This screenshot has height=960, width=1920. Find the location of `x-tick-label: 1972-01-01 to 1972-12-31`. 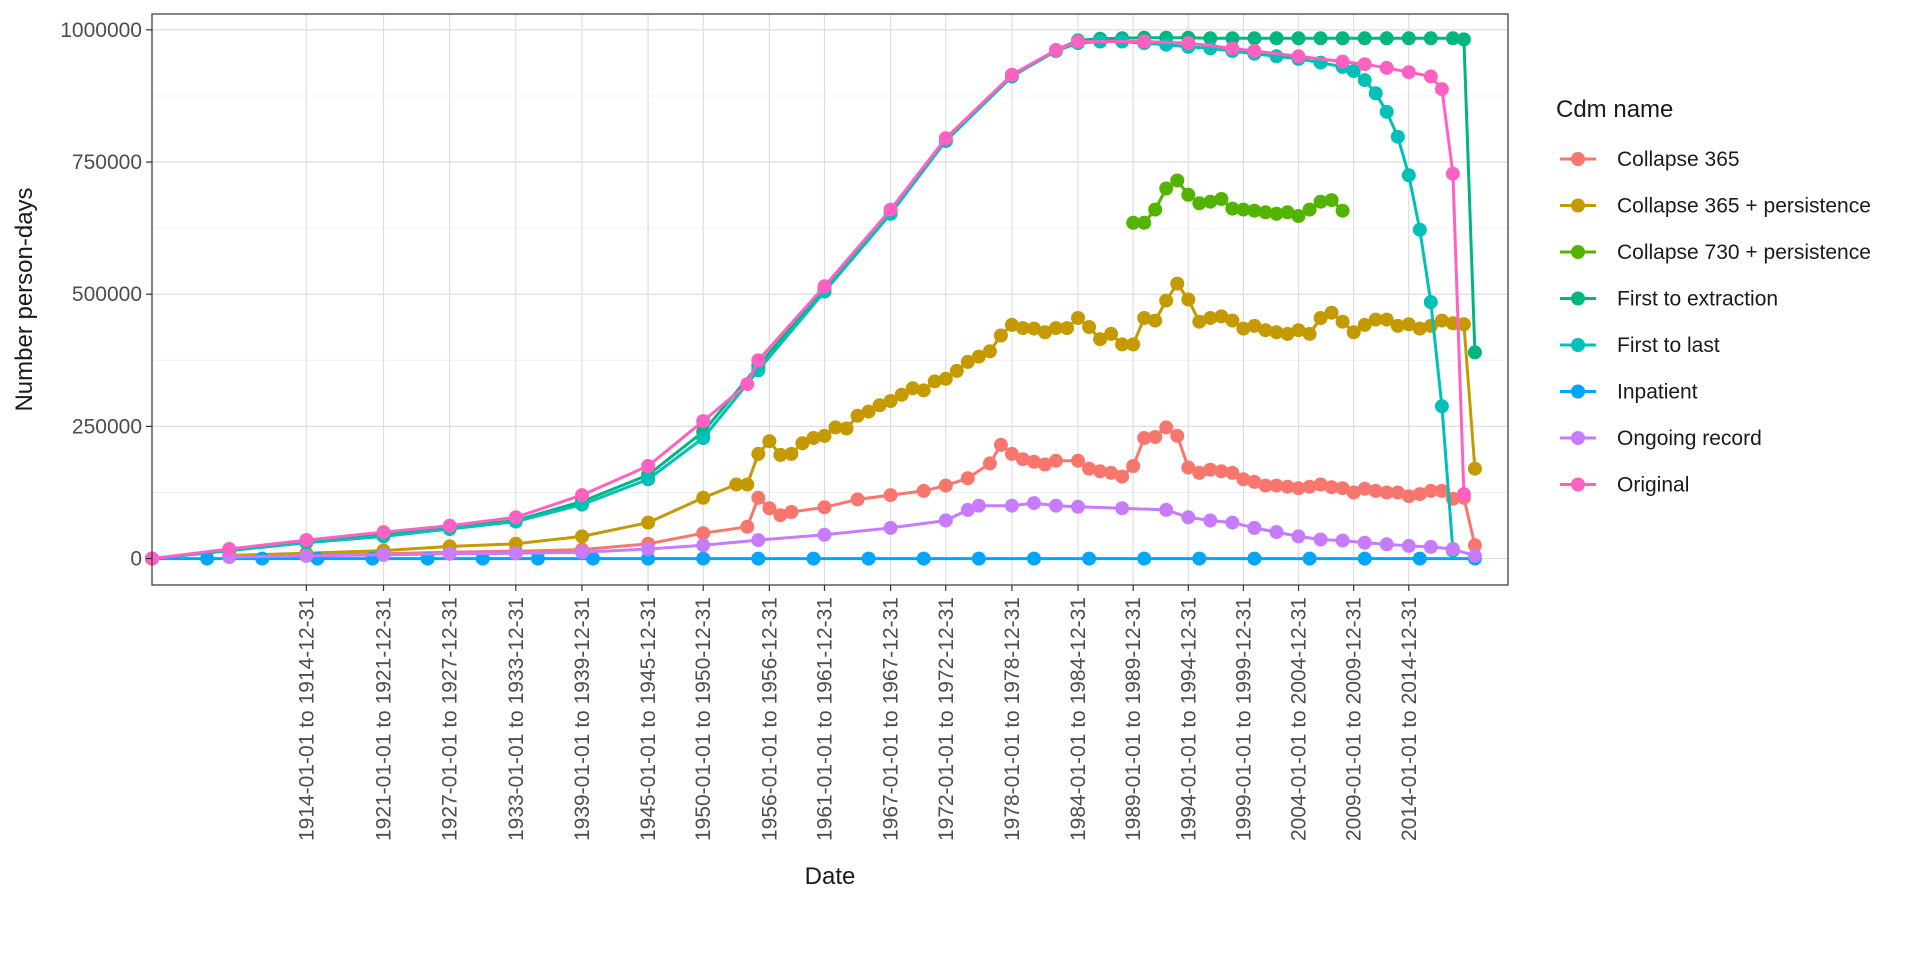

x-tick-label: 1972-01-01 to 1972-12-31 is located at coordinates (946, 719).